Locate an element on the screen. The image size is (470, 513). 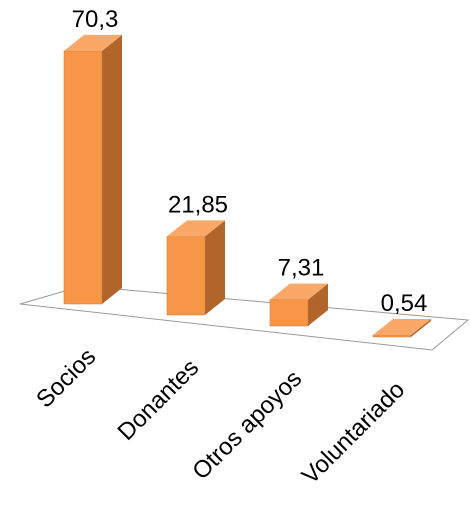
bar-side-donantes is located at coordinates (215, 267).